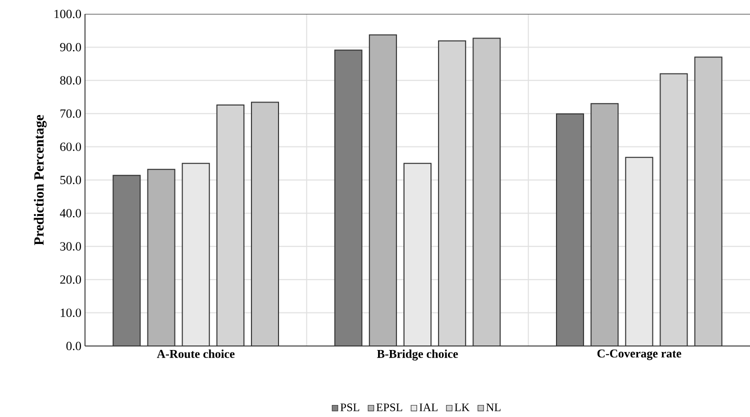 This screenshot has width=750, height=417. Describe the element at coordinates (71, 213) in the screenshot. I see `y-tick-label: 40.0` at that location.